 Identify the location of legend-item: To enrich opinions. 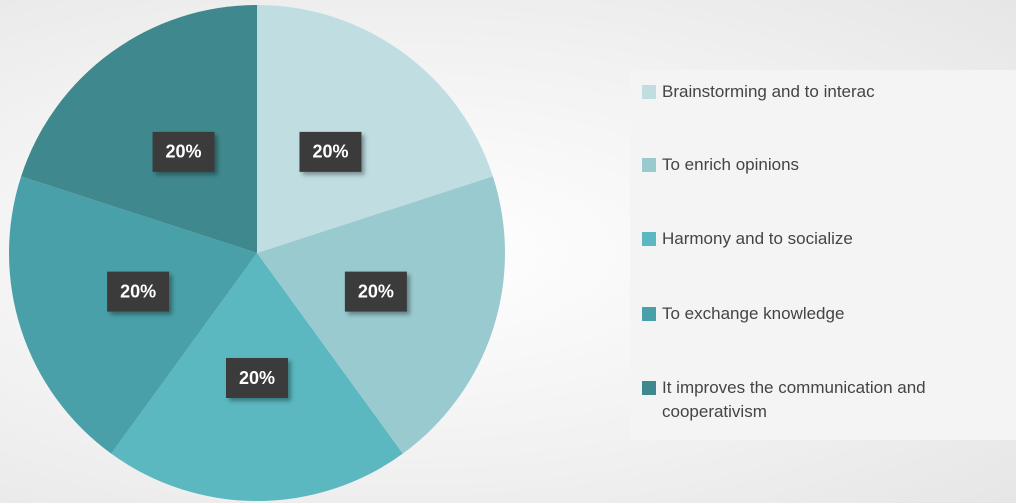
(822, 165).